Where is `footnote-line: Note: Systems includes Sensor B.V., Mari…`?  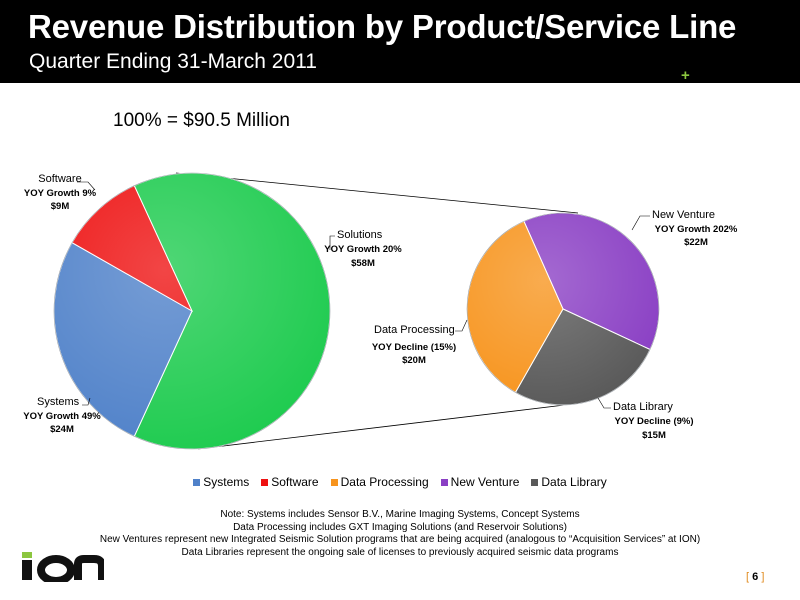
footnote-line: Note: Systems includes Sensor B.V., Mari… is located at coordinates (400, 514).